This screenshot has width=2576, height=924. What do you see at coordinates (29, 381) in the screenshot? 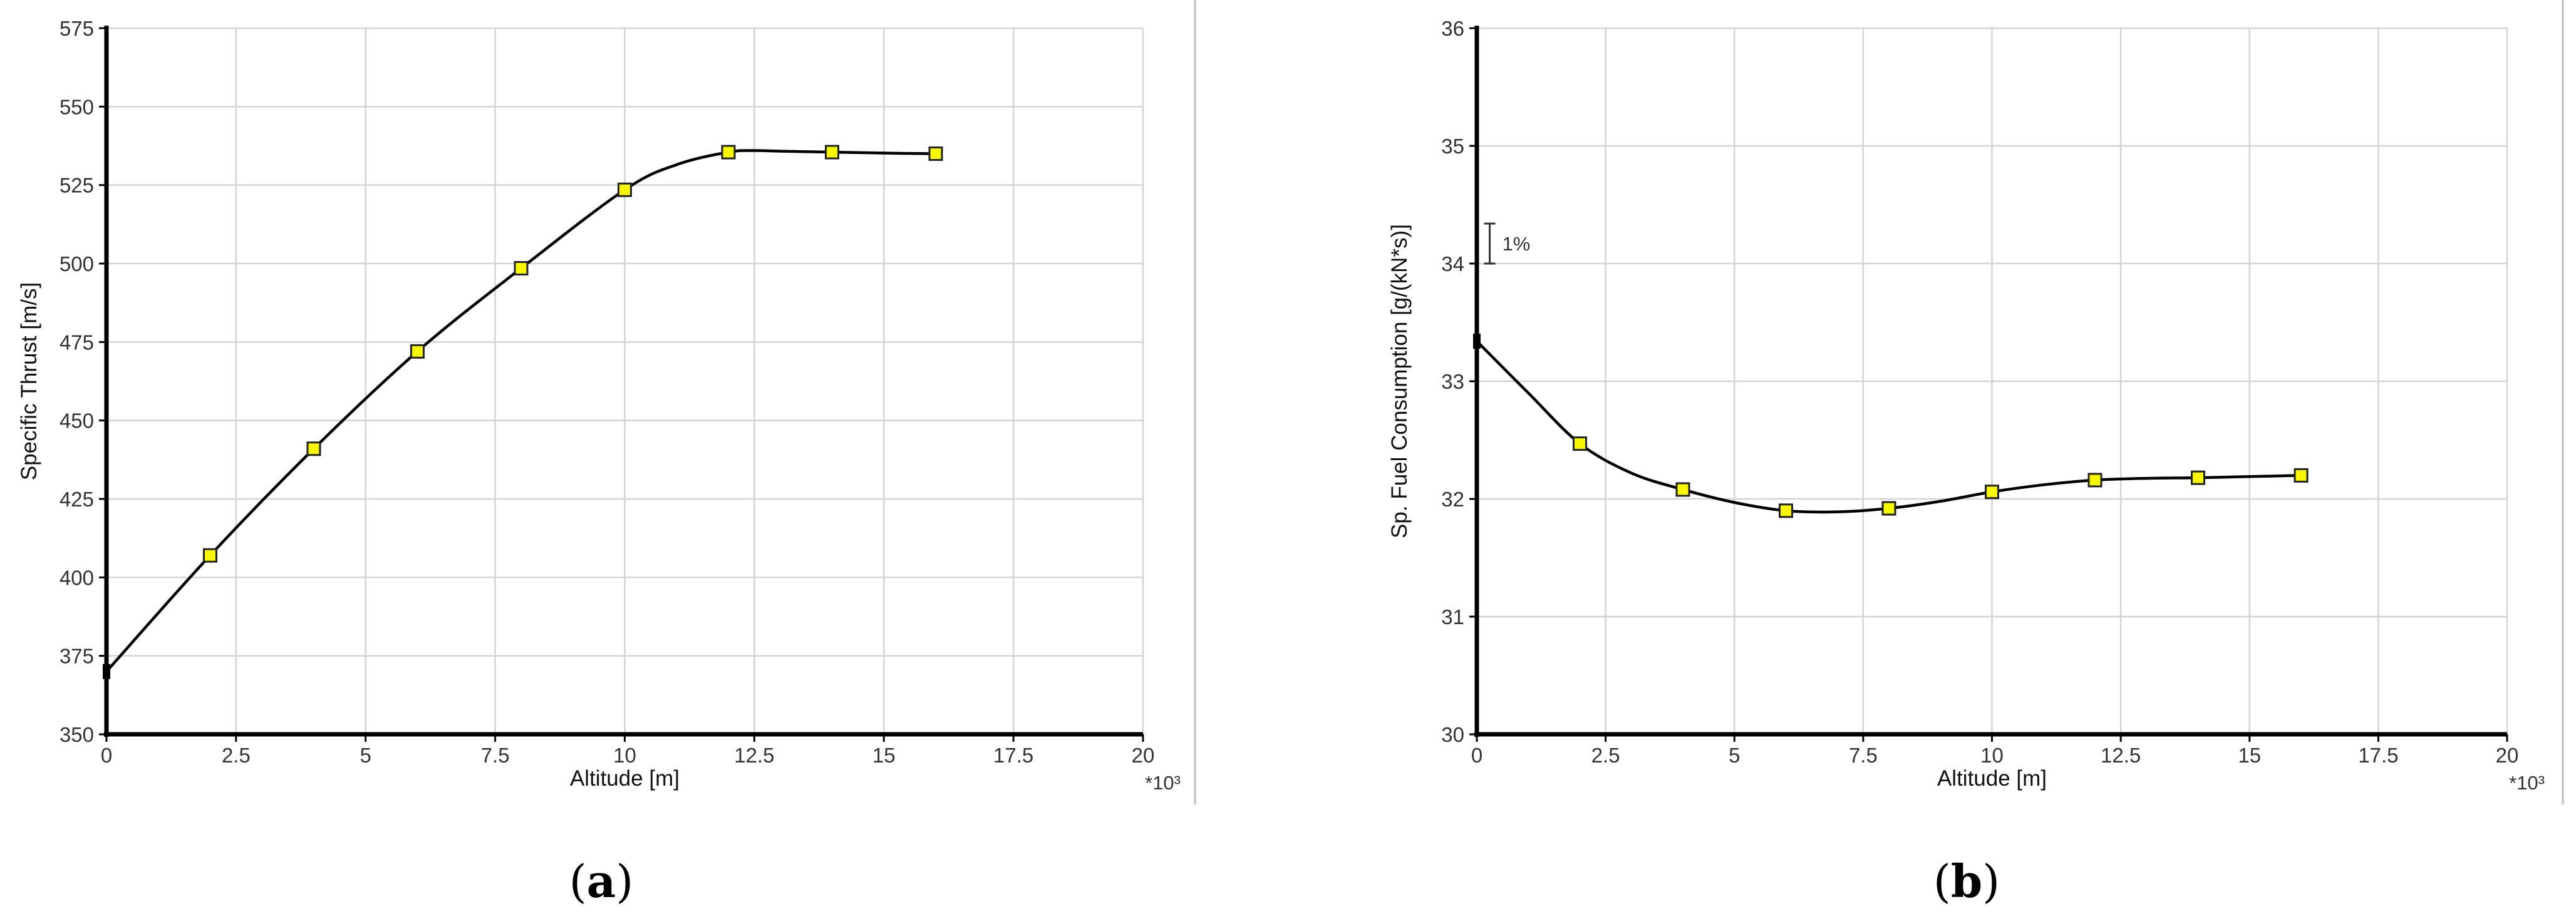
I see `y-axis-title: Specific Thrust [m/s]` at bounding box center [29, 381].